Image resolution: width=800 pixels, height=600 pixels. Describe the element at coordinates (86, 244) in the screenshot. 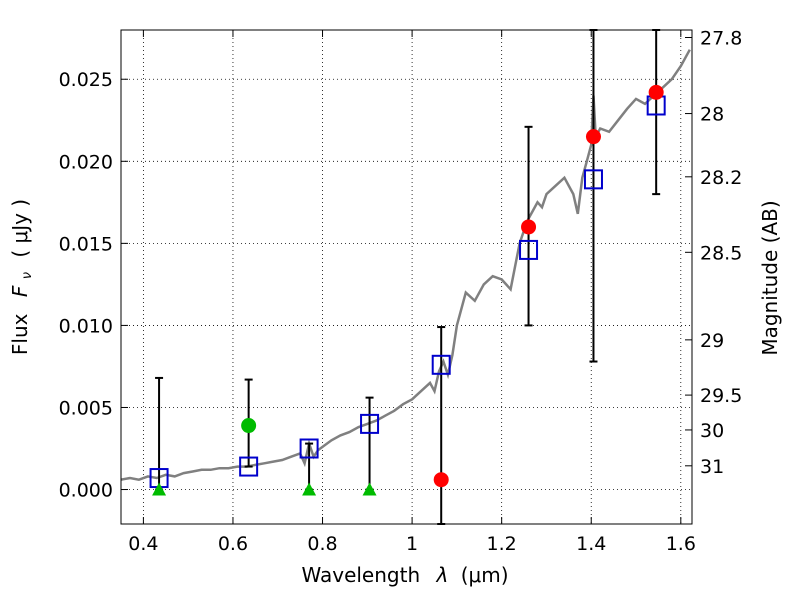

I see `y-tick-label: 0.015` at that location.